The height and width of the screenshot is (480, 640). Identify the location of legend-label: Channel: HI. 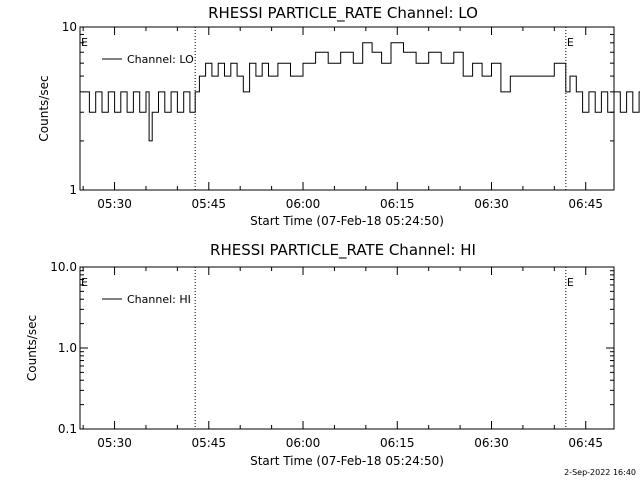
(159, 299).